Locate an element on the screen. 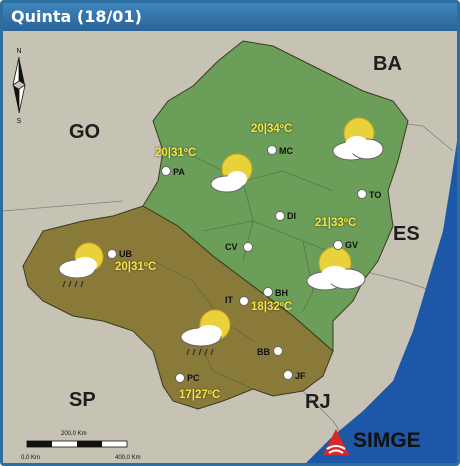 The width and height of the screenshot is (460, 466). city-label-jf: JF is located at coordinates (300, 376).